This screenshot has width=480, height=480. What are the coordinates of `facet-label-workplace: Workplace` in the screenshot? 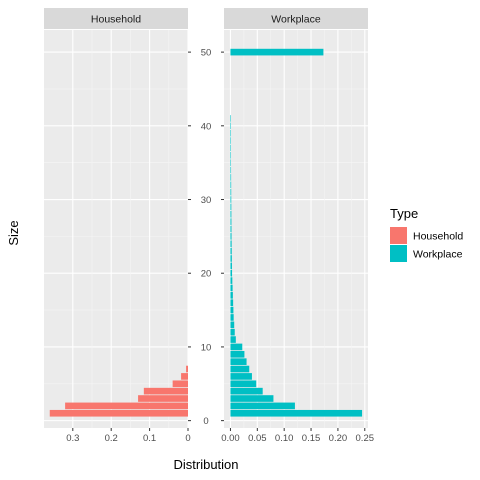 It's located at (296, 20).